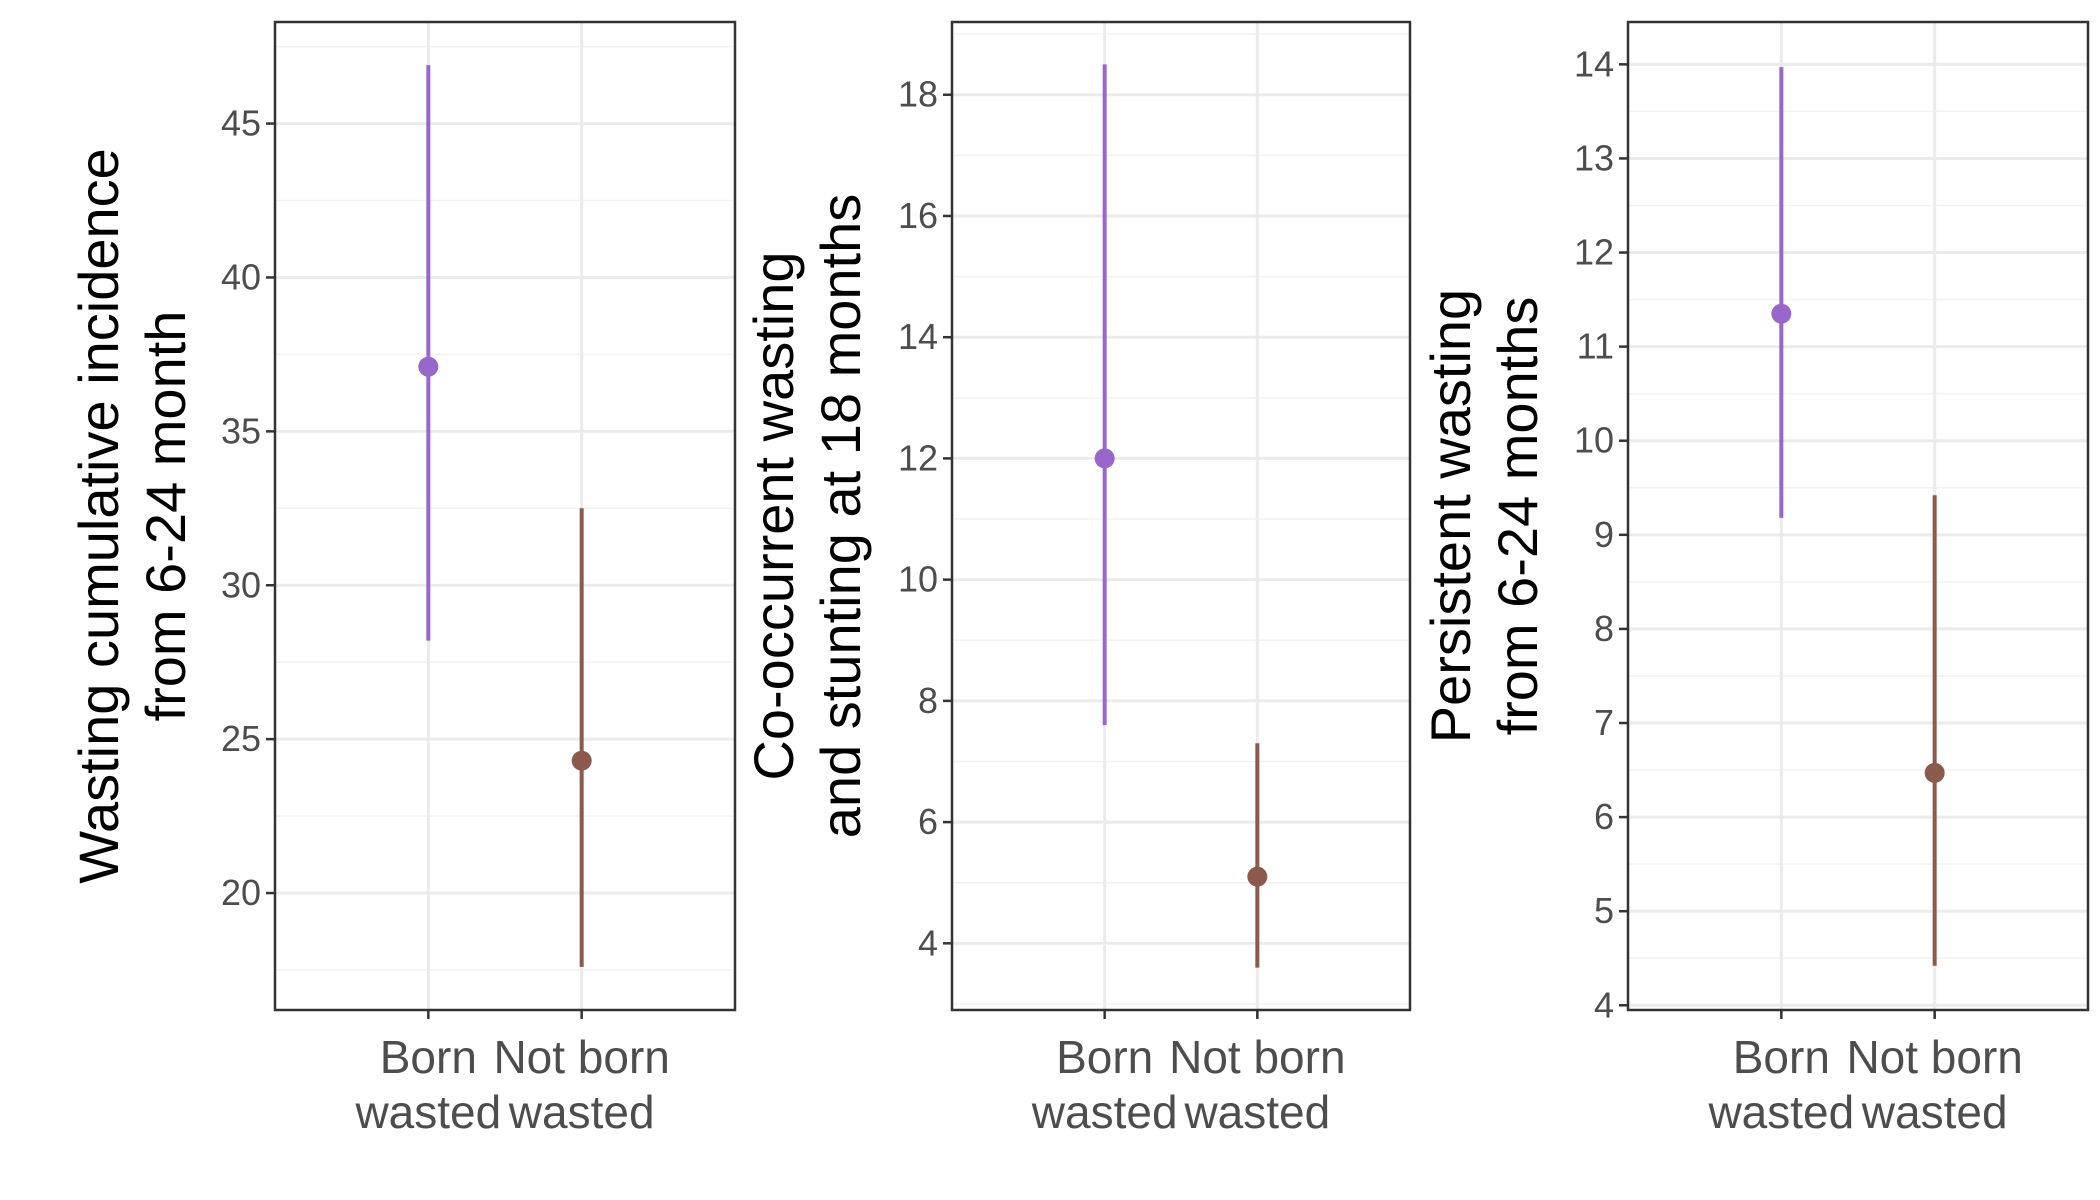 The image size is (2100, 1200). Describe the element at coordinates (1517, 516) in the screenshot. I see `y-axis-title: from 6-24 months` at that location.